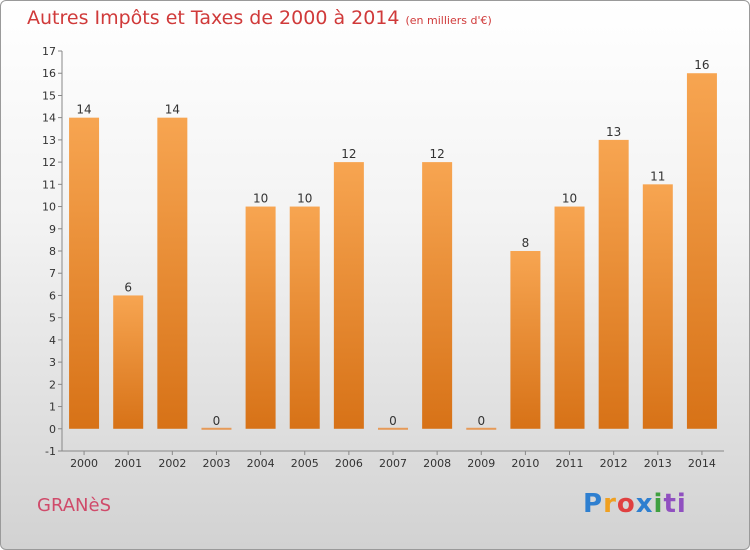 The image size is (750, 550). Describe the element at coordinates (49, 184) in the screenshot. I see `y-tick-label: 11` at that location.